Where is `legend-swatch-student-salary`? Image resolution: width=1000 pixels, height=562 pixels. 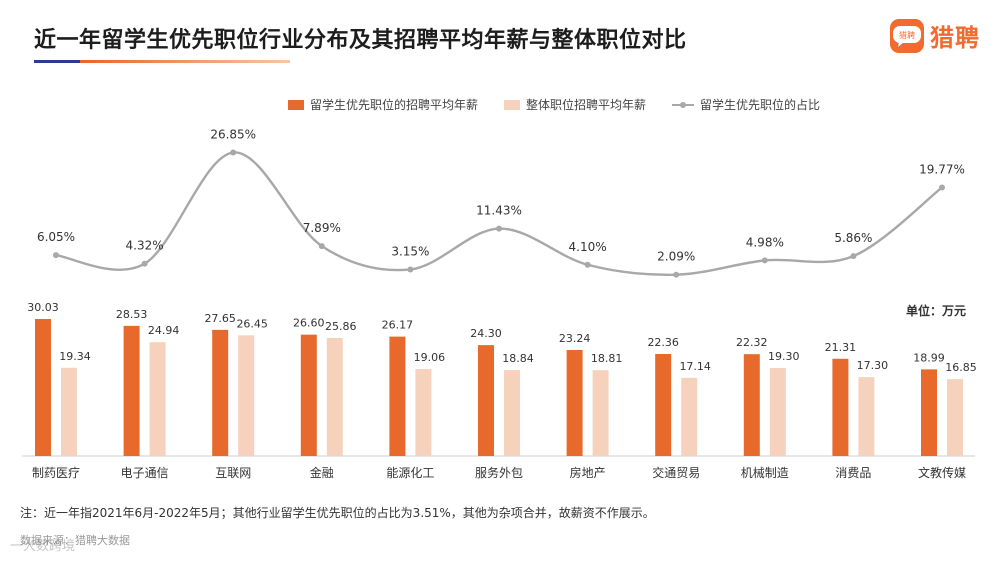
legend-swatch-student-salary is located at coordinates (296, 104).